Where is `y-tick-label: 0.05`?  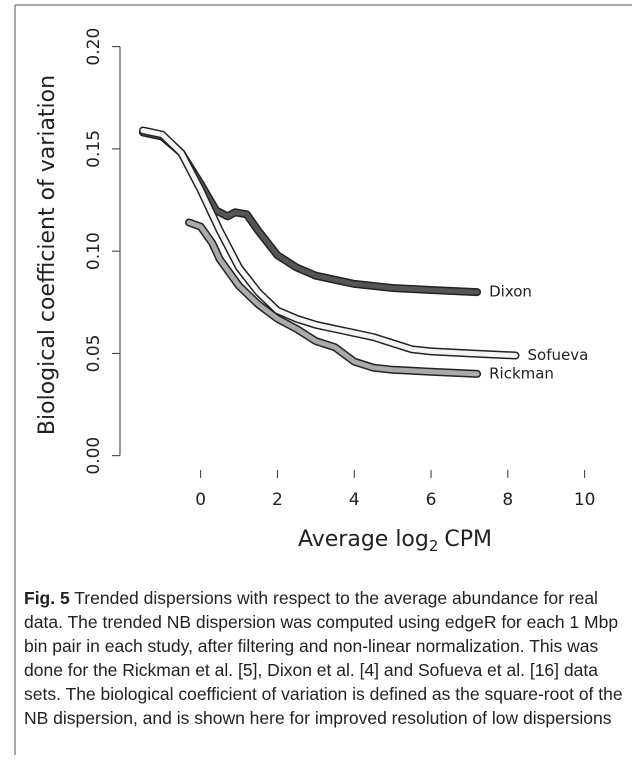
y-tick-label: 0.05 is located at coordinates (94, 353).